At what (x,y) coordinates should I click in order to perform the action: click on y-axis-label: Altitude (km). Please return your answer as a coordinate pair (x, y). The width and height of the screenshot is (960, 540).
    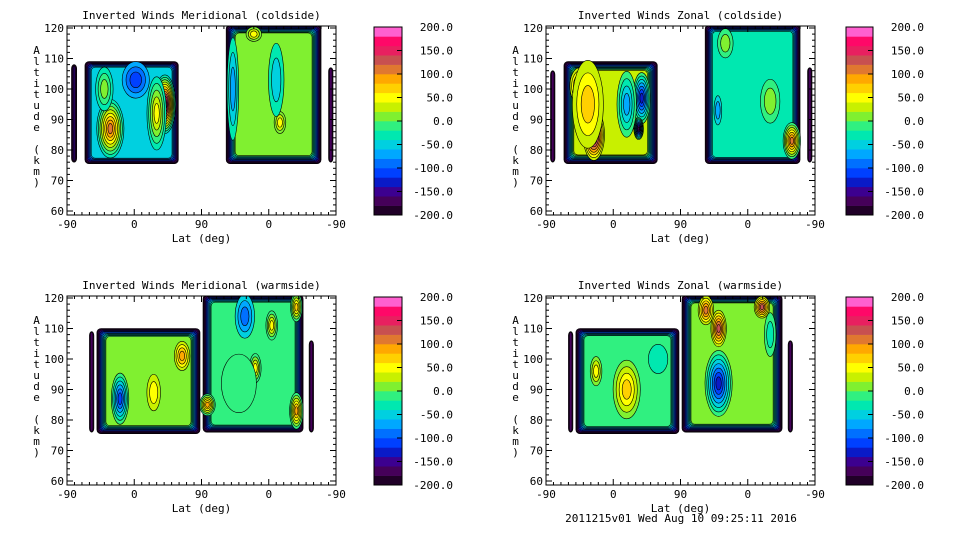
    Looking at the image, I should click on (515, 115).